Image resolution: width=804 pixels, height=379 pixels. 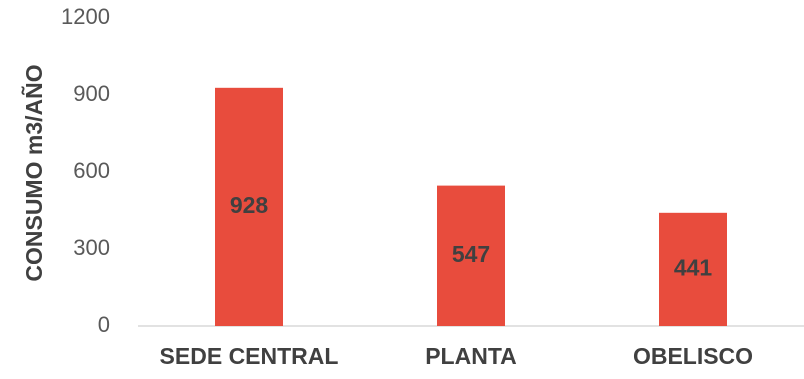 What do you see at coordinates (249, 356) in the screenshot?
I see `x-category-label: SEDE CENTRAL` at bounding box center [249, 356].